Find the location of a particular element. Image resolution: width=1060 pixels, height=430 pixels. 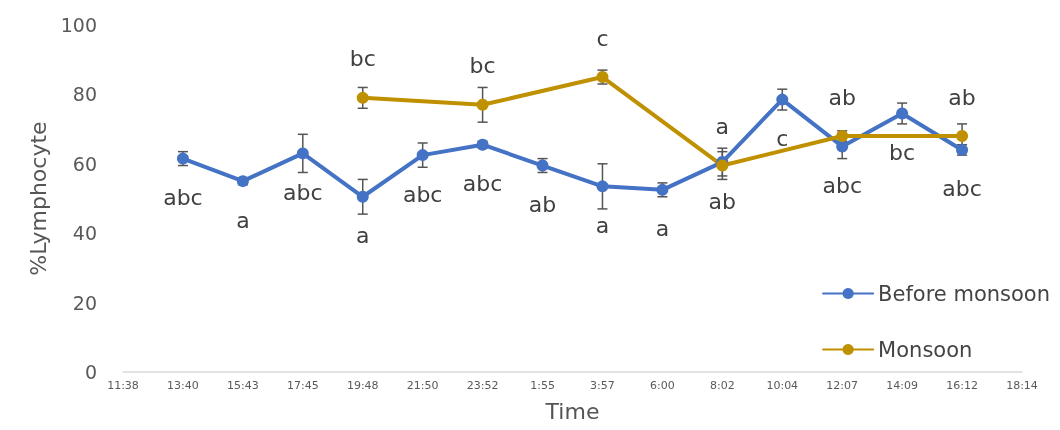

y-tick-label: 0 is located at coordinates (90, 372).